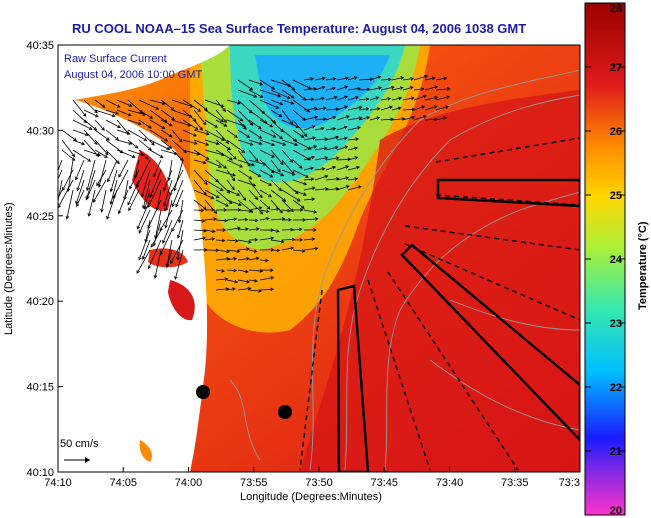 The height and width of the screenshot is (518, 651). Describe the element at coordinates (616, 9) in the screenshot. I see `colorbar-tick-label: 28` at that location.